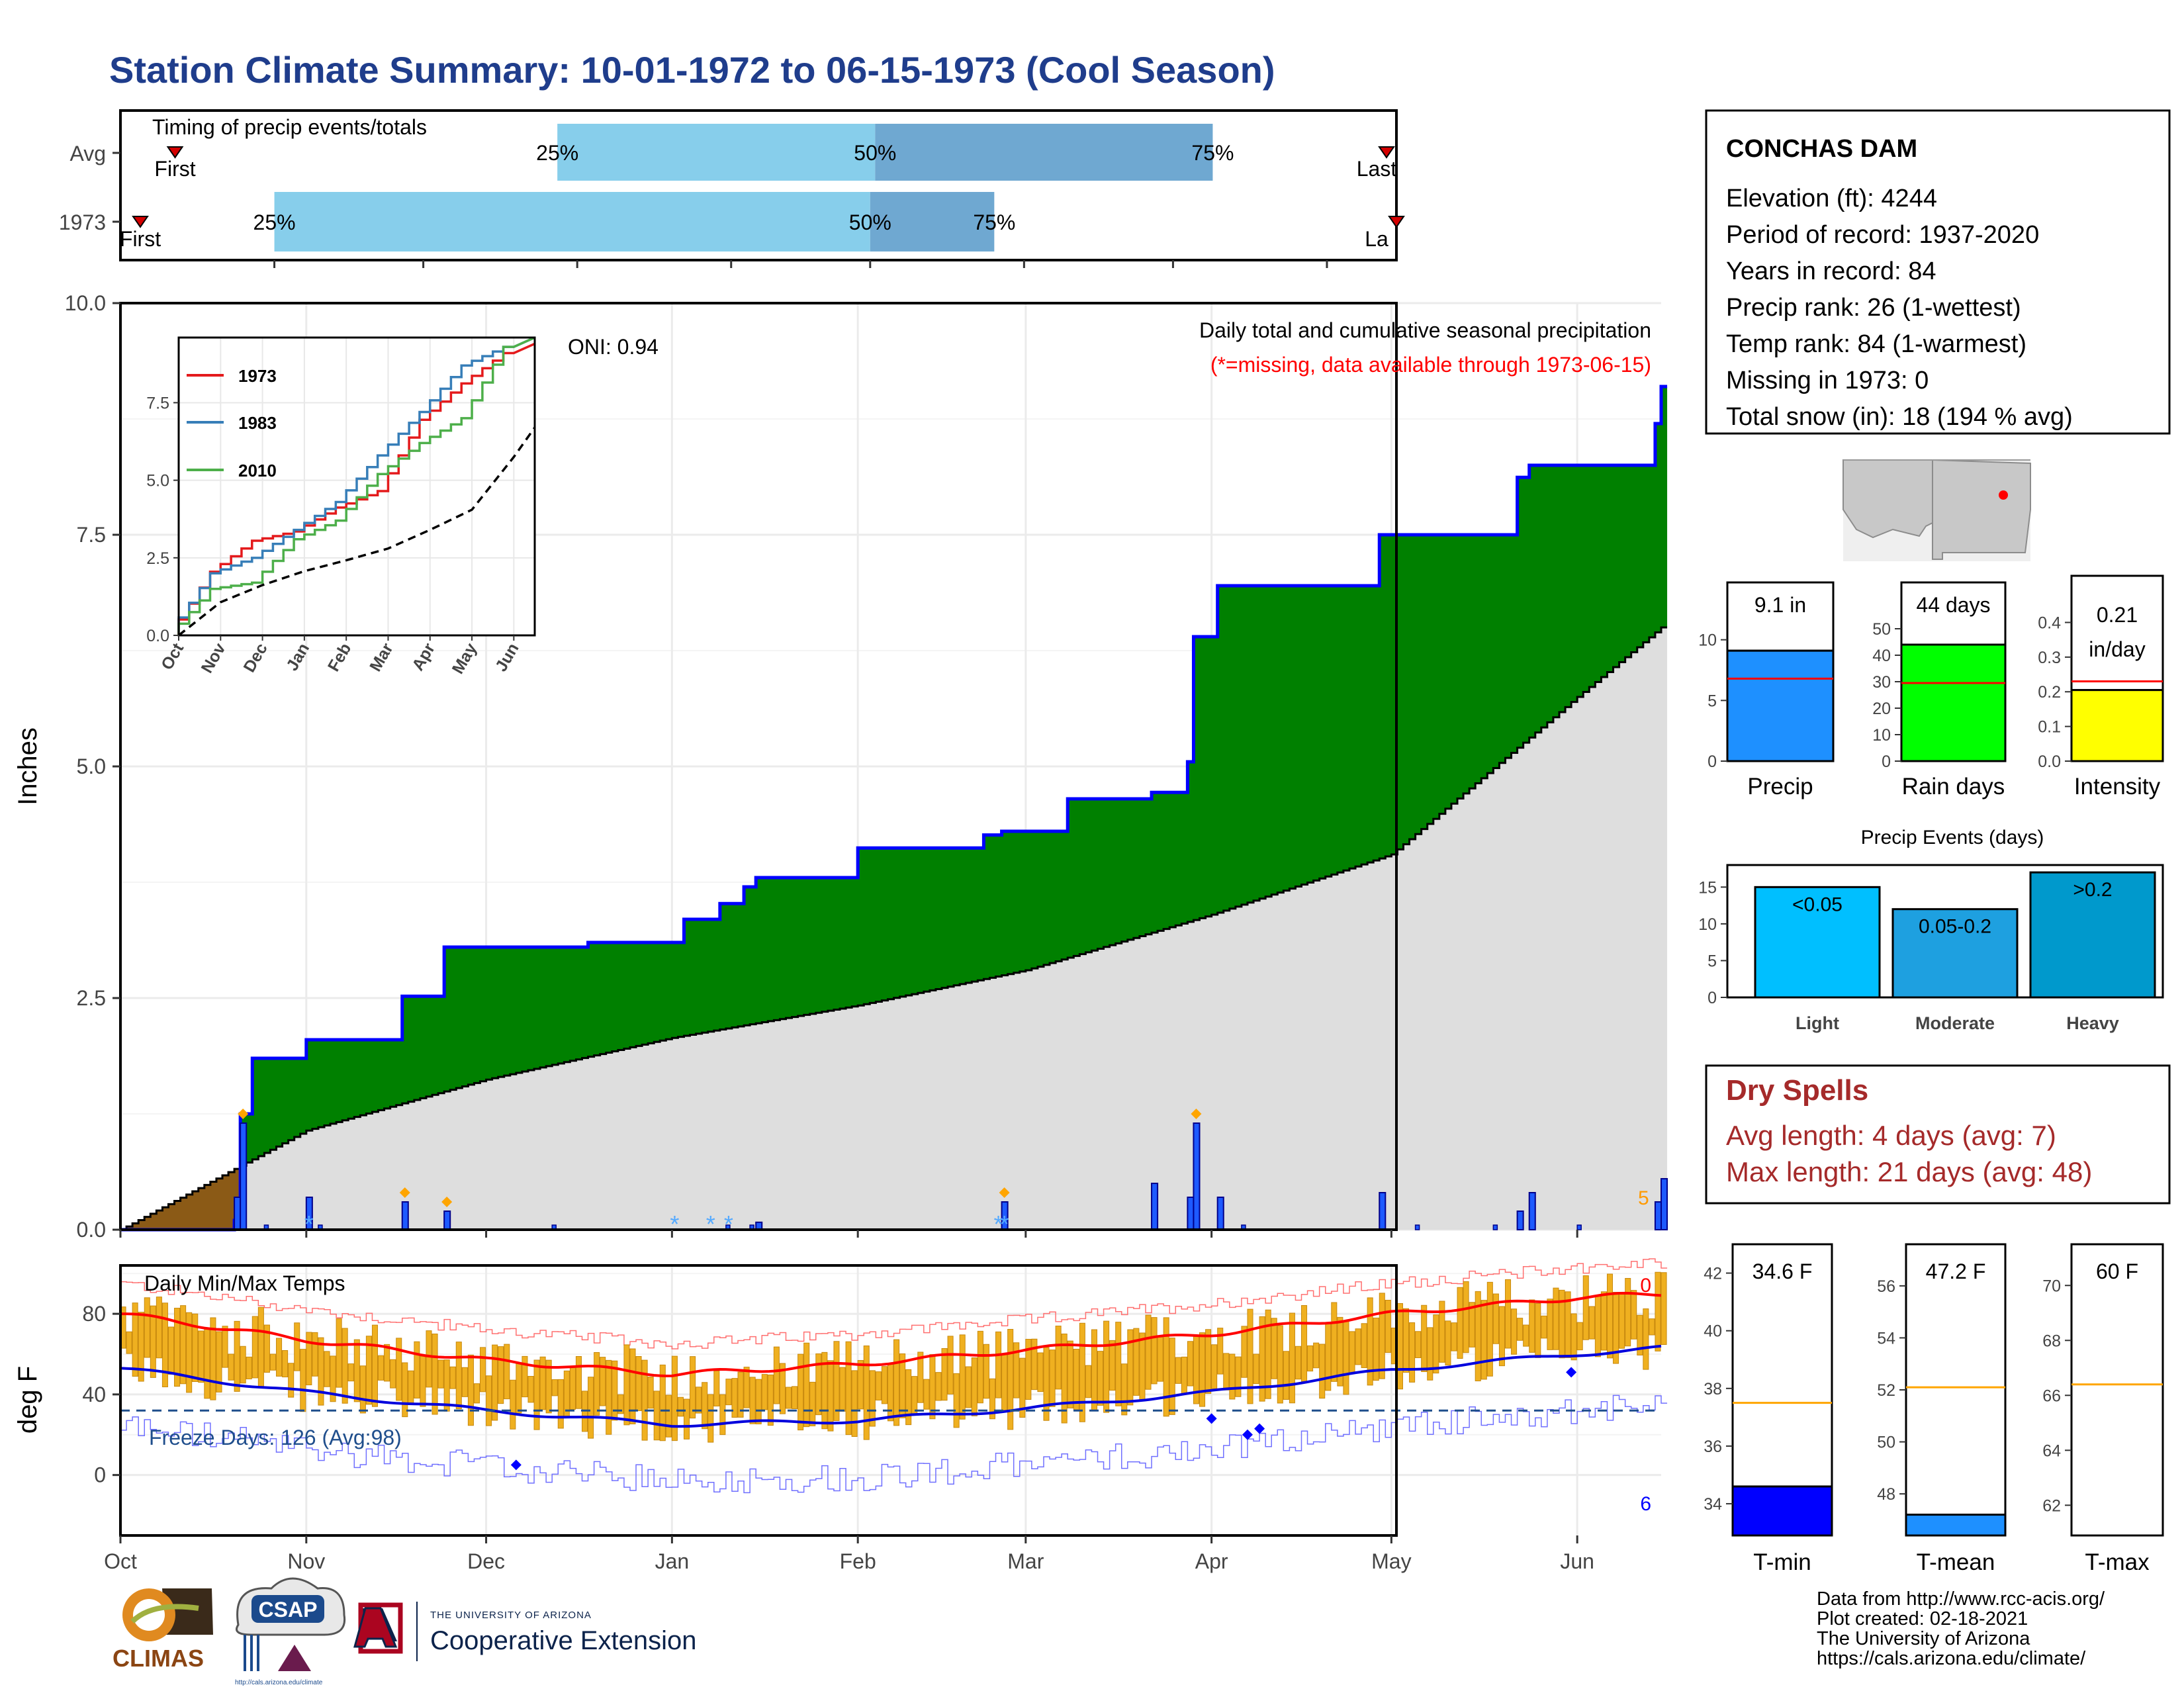 The height and width of the screenshot is (1691, 2184). What do you see at coordinates (1886, 1390) in the screenshot?
I see `temp-bar-ytick-label-1-2: 52` at bounding box center [1886, 1390].